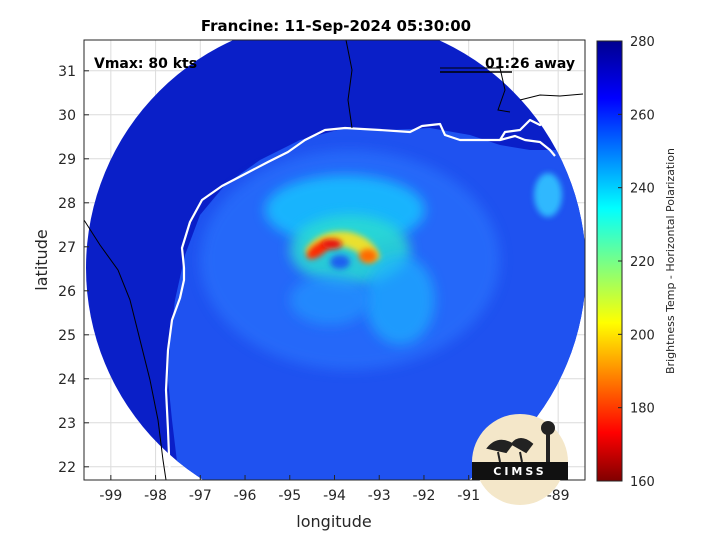 This screenshot has width=720, height=540. I want to click on mississippi-delta, so click(524, 129).